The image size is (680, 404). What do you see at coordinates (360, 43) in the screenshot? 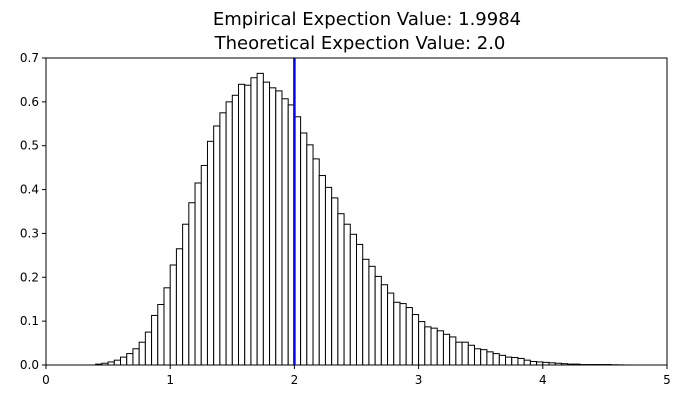
I see `chart-title-line2: Theoretical Expection Value: 2.0` at bounding box center [360, 43].